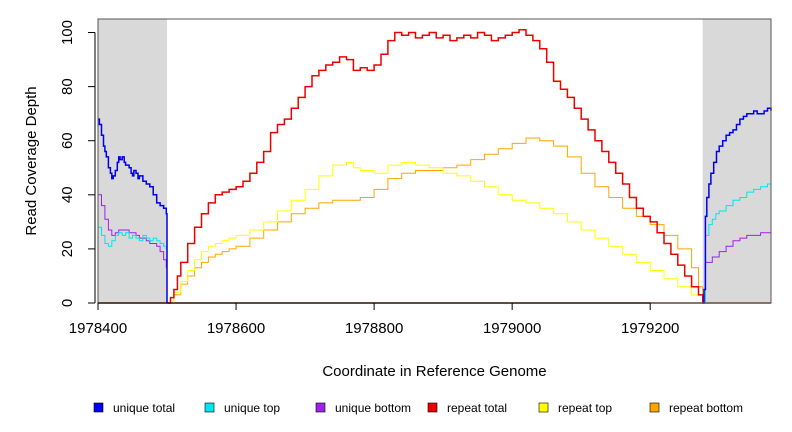 The width and height of the screenshot is (792, 432). I want to click on legend-item-repeat-bottom: repeat bottom, so click(696, 408).